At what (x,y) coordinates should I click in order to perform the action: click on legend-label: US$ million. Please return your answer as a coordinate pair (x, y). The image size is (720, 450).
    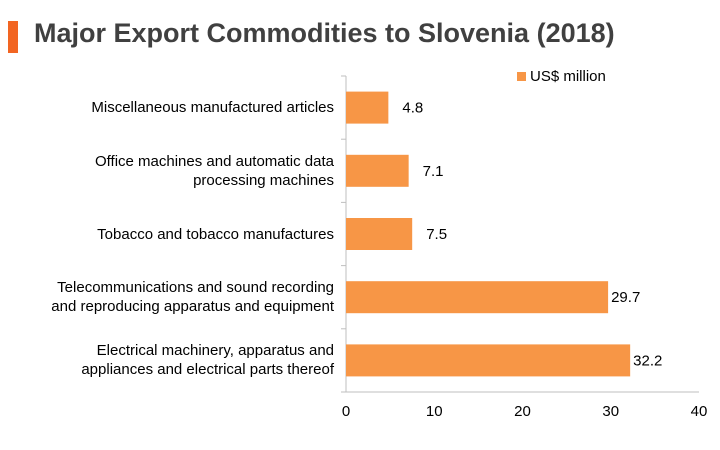
    Looking at the image, I should click on (568, 76).